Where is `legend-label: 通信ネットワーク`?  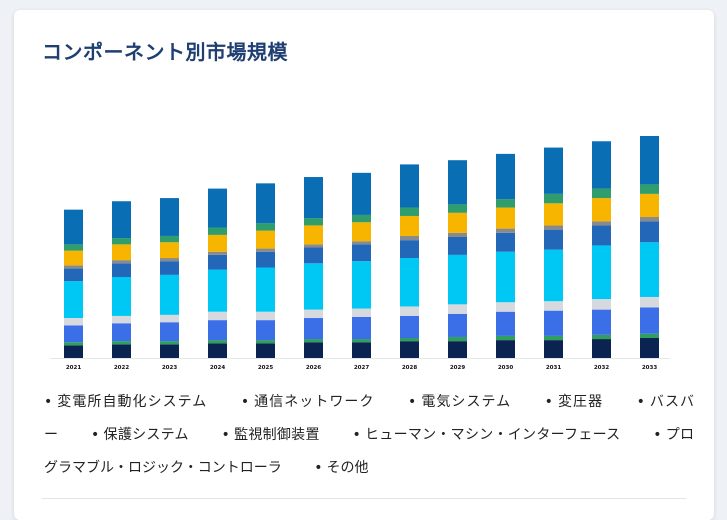
legend-label: 通信ネットワーク is located at coordinates (314, 402).